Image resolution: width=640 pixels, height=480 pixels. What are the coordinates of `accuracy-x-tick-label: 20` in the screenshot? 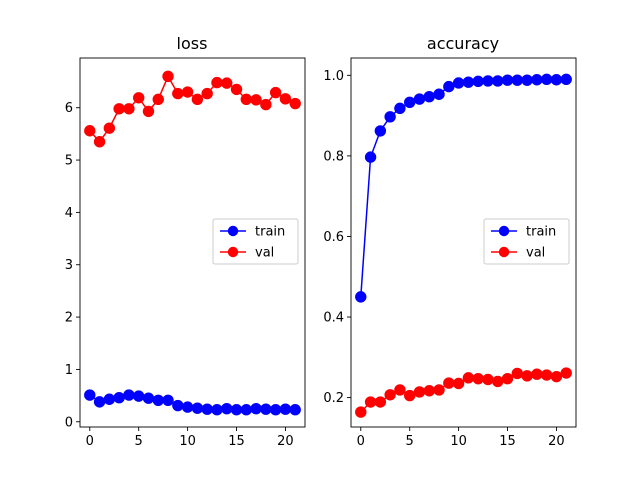 It's located at (556, 441).